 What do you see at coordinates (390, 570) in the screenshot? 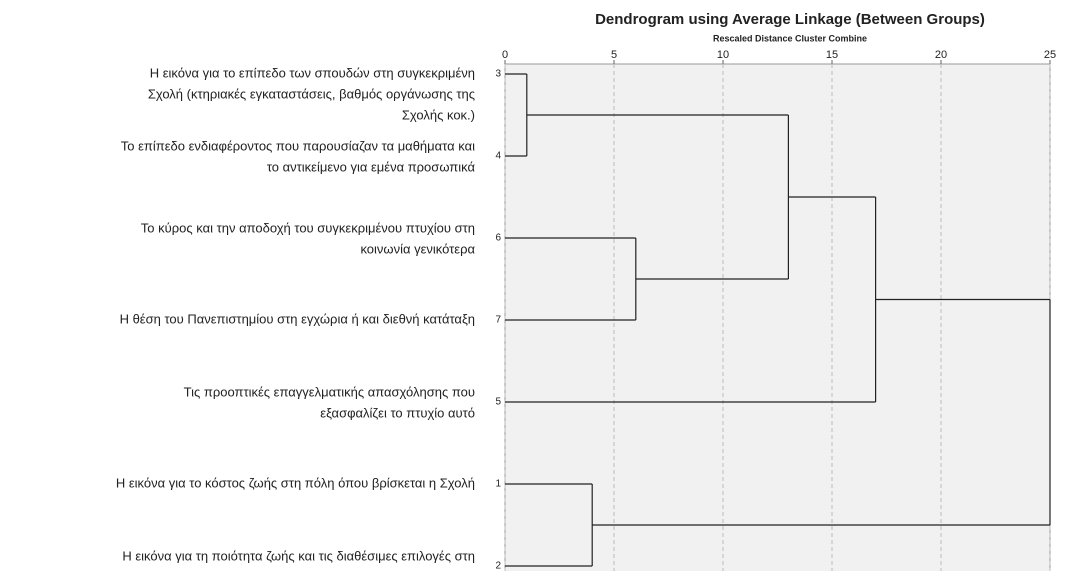
I see `leaf-label: πόλη όπου βρίσκεται η Σχολή` at bounding box center [390, 570].